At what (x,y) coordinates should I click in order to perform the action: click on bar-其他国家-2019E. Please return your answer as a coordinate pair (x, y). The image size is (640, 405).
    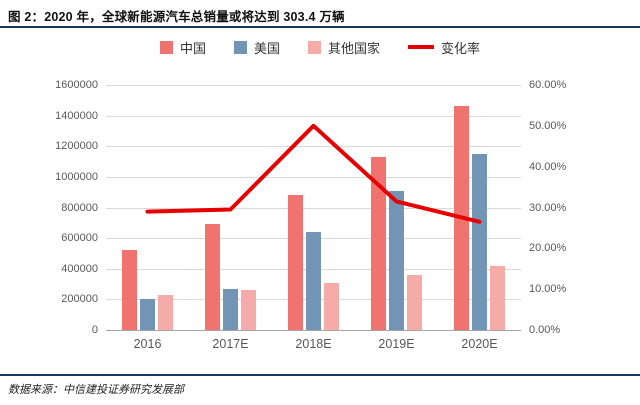
    Looking at the image, I should click on (414, 302).